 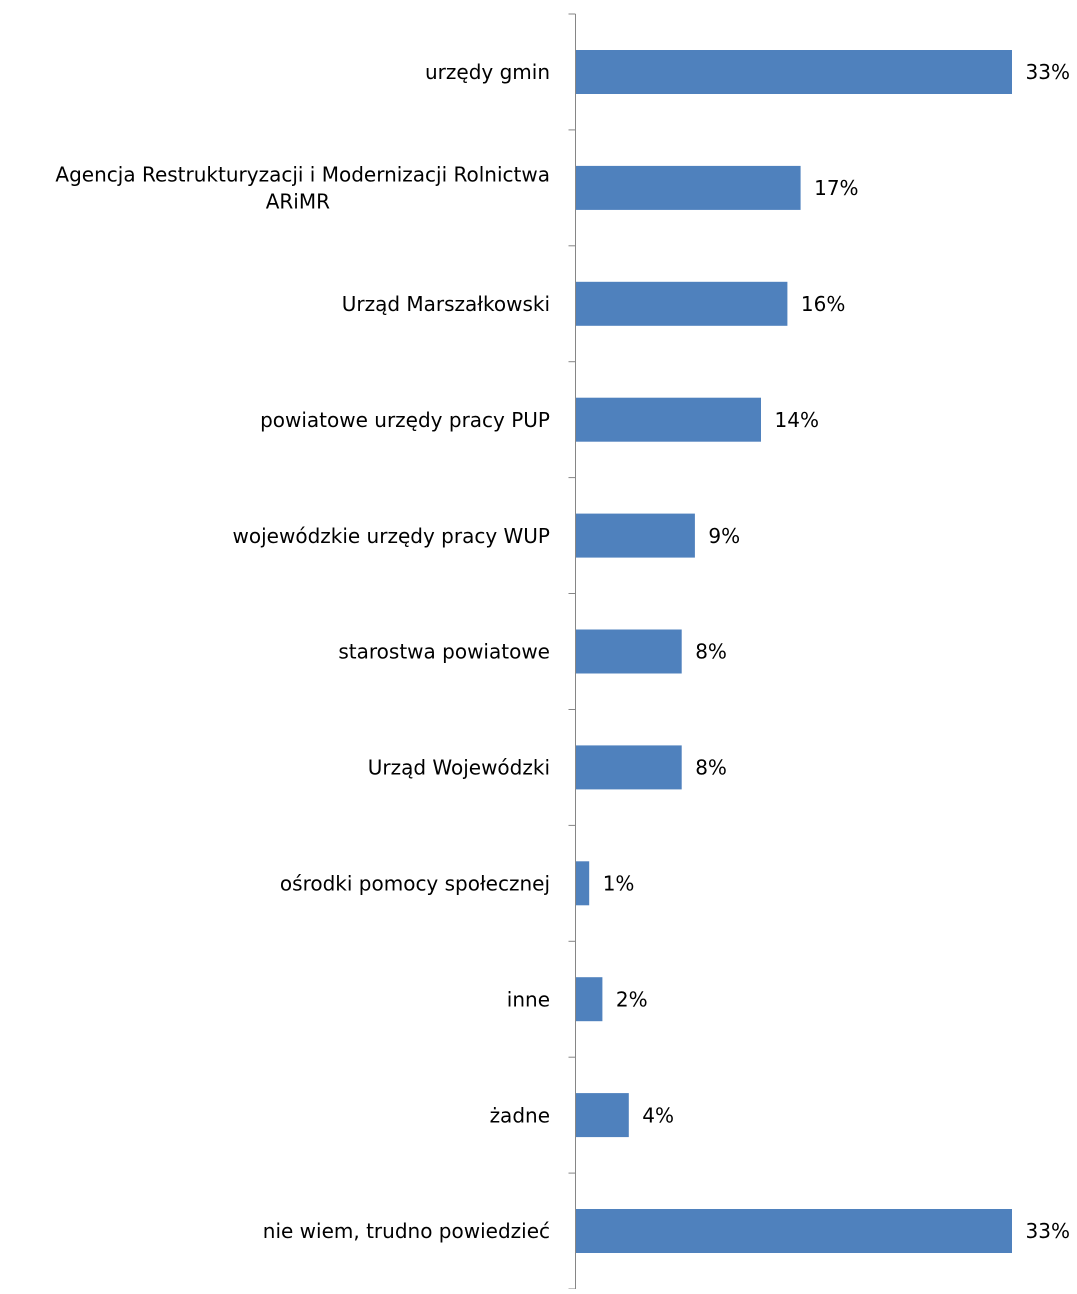 I want to click on category-label: inne, so click(x=528, y=999).